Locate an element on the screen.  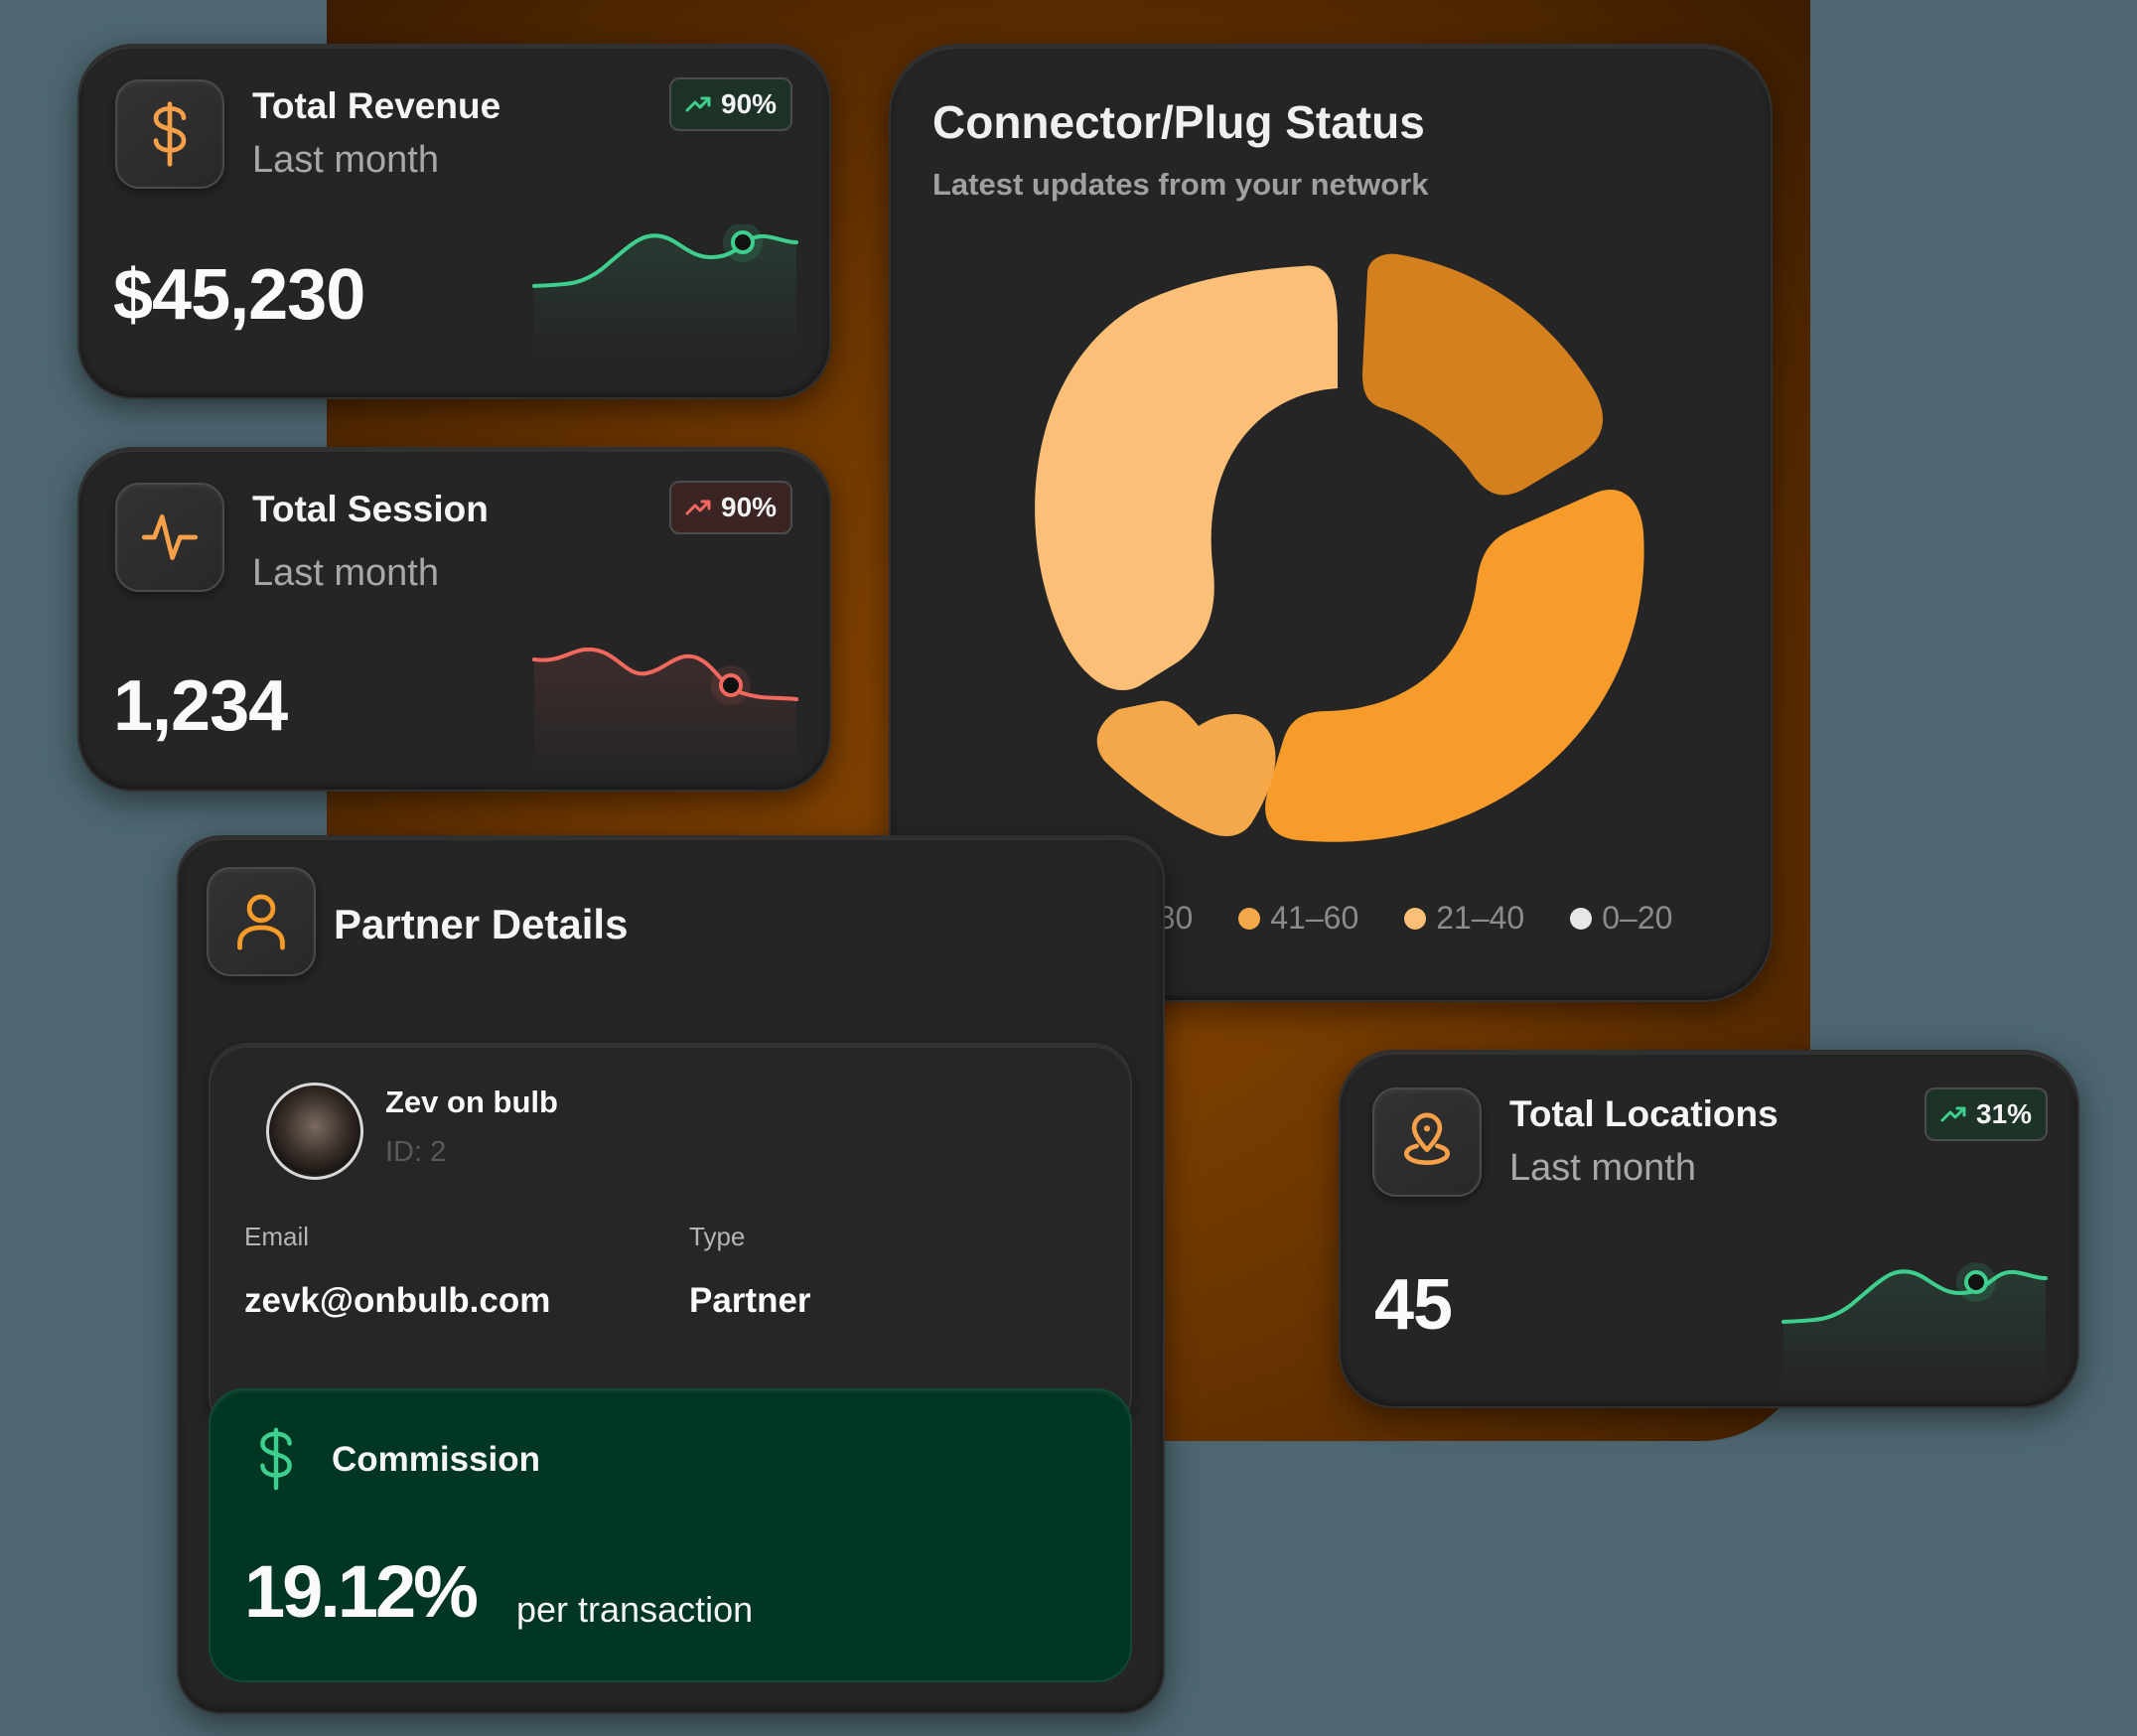
pulse-icon is located at coordinates (170, 537).